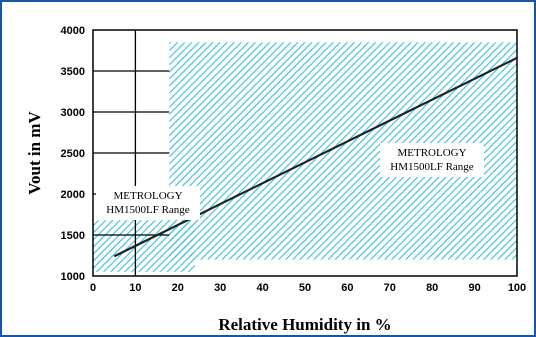 The height and width of the screenshot is (337, 536). I want to click on x-tick-80: 80, so click(432, 288).